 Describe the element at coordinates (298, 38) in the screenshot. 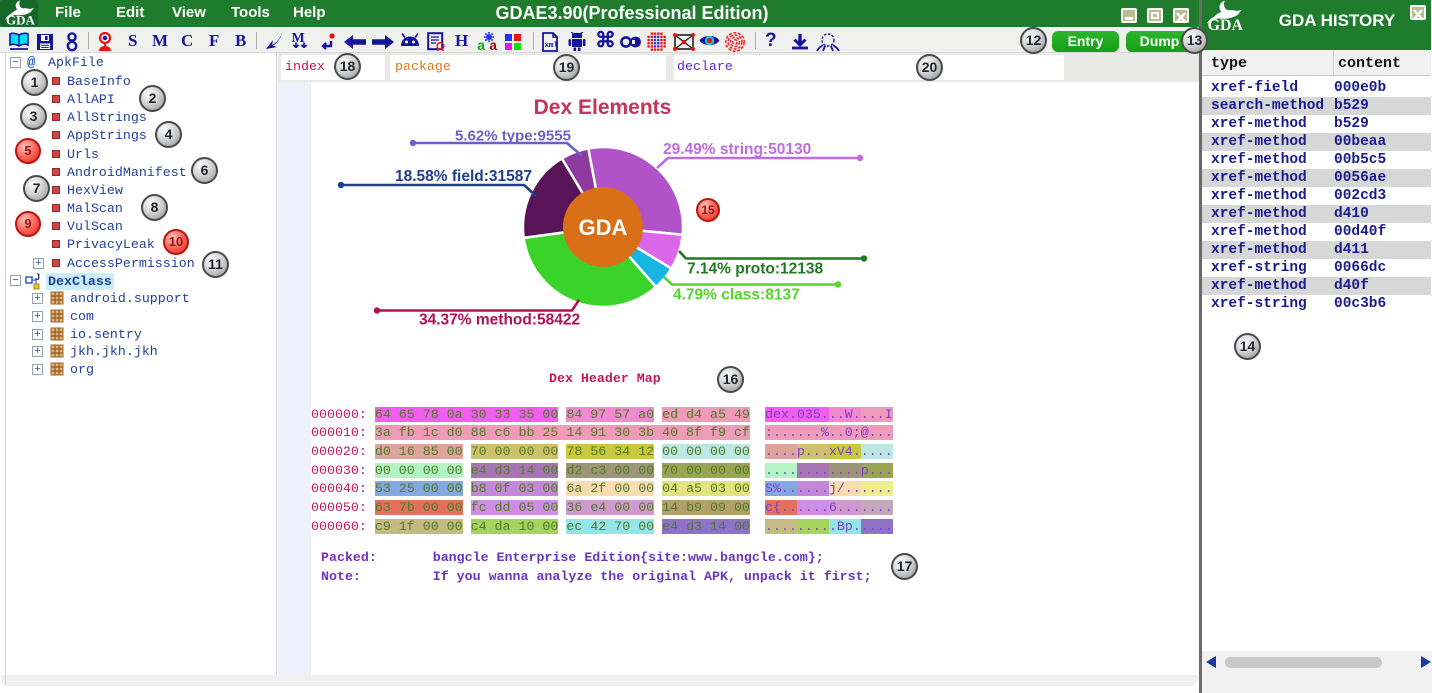

I see `svg-text: M` at that location.